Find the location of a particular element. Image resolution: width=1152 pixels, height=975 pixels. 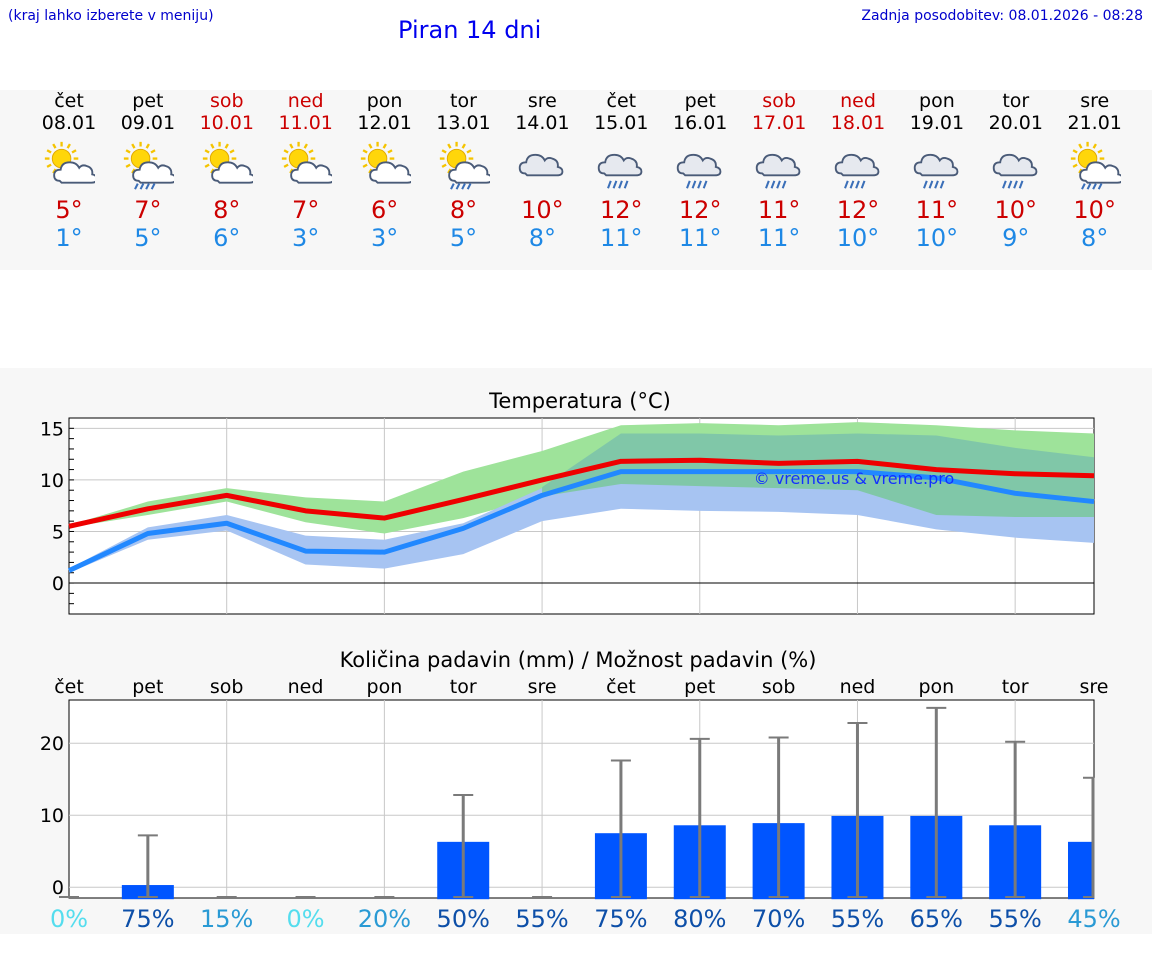

day-column: čet 08.01 5° 1° is located at coordinates (69, 171).